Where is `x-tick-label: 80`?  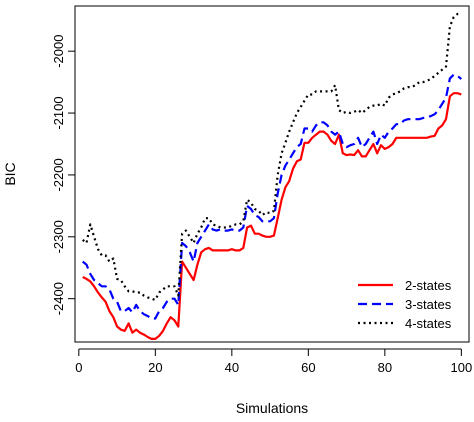 x-tick-label: 80 is located at coordinates (385, 367).